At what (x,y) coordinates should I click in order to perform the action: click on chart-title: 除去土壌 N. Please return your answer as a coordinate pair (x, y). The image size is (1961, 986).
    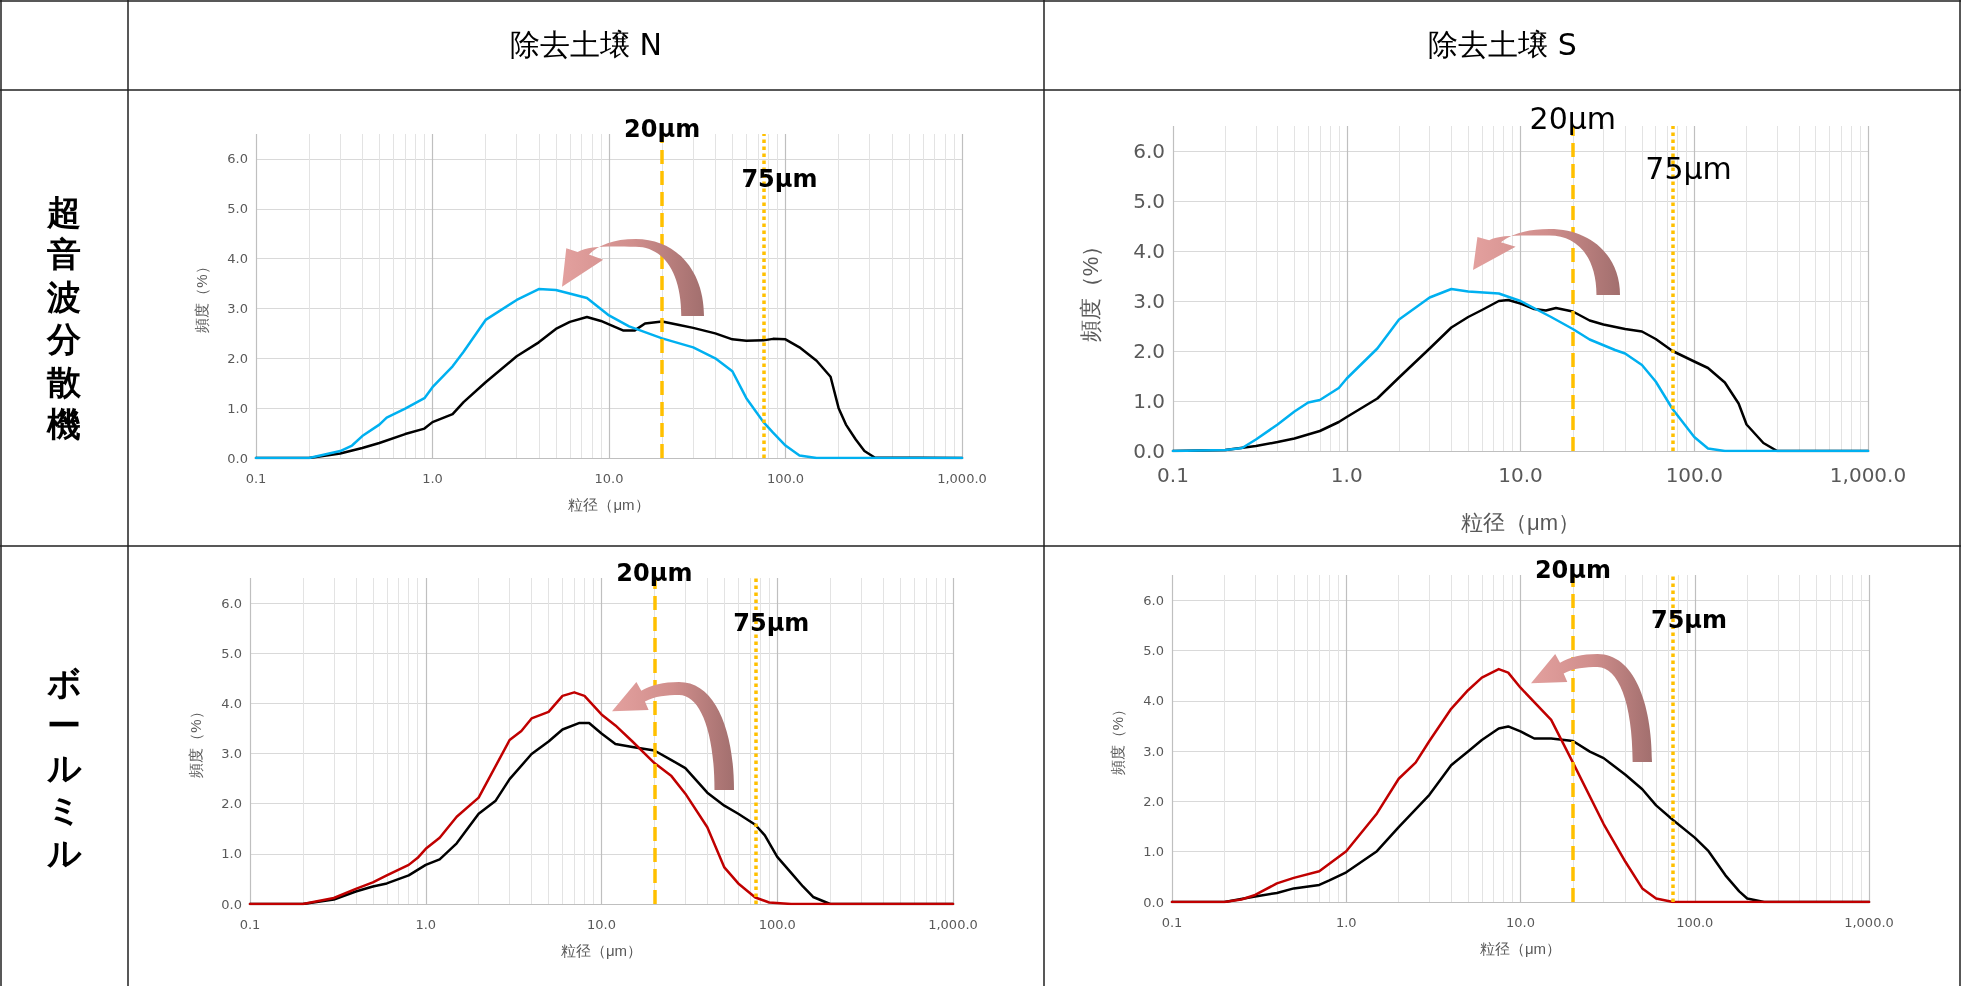
    Looking at the image, I should click on (586, 44).